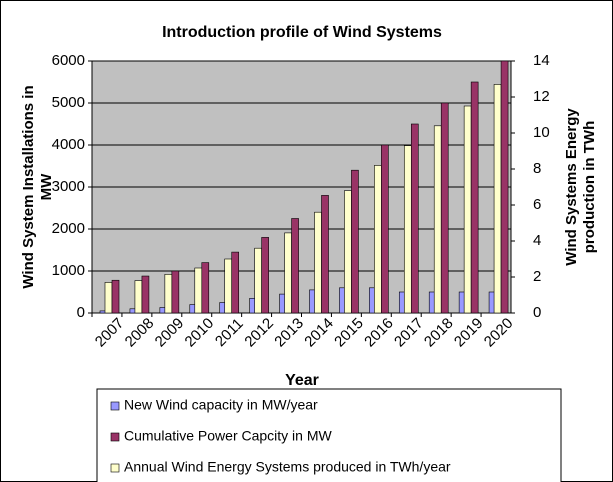 The image size is (613, 482). What do you see at coordinates (537, 312) in the screenshot?
I see `y2-tick-label: 0` at bounding box center [537, 312].